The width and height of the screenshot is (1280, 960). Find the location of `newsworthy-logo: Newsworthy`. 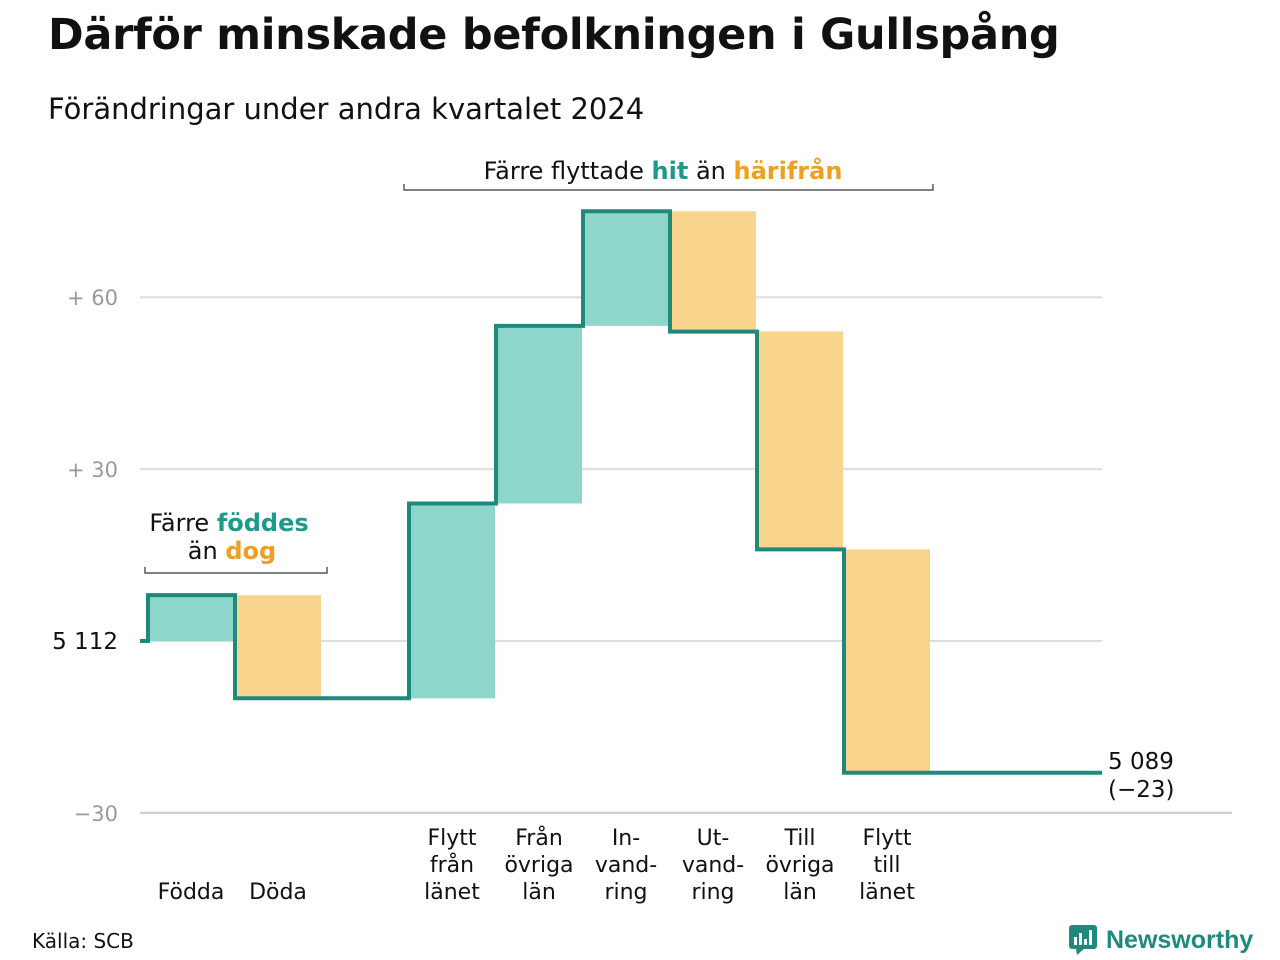

newsworthy-logo: Newsworthy is located at coordinates (1160, 940).